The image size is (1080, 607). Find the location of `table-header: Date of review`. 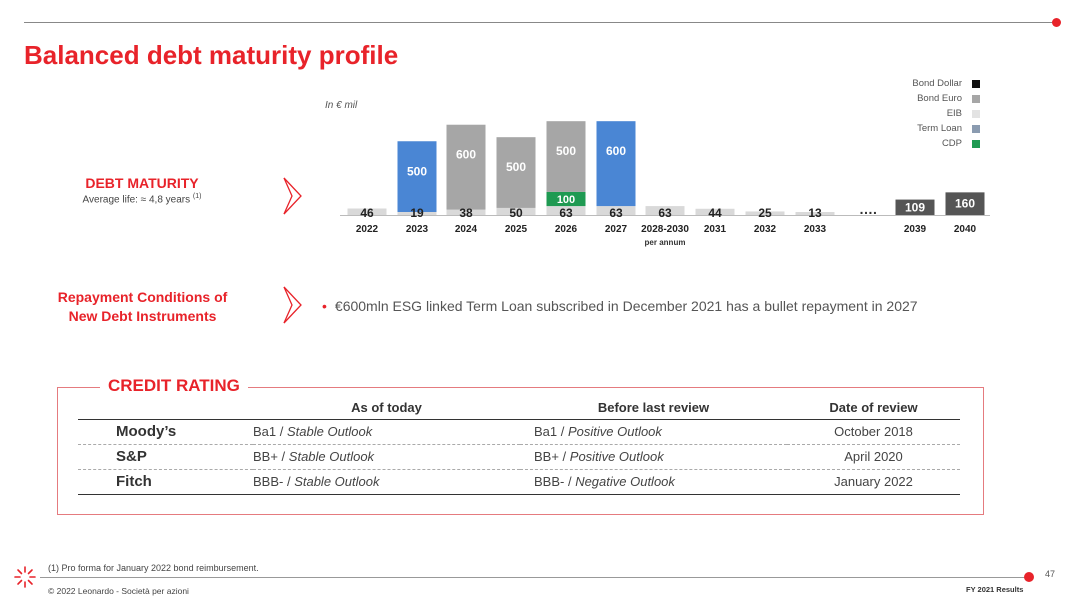

table-header: Date of review is located at coordinates (873, 408).